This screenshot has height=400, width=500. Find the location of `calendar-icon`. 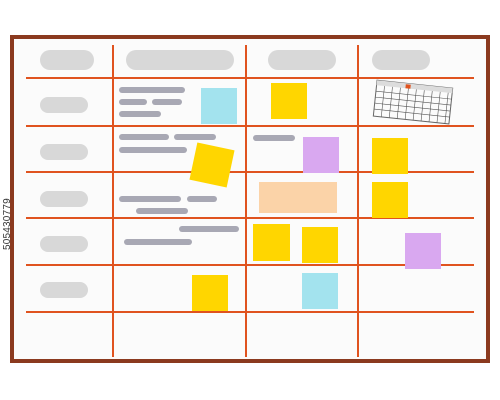

calendar-icon is located at coordinates (413, 102).